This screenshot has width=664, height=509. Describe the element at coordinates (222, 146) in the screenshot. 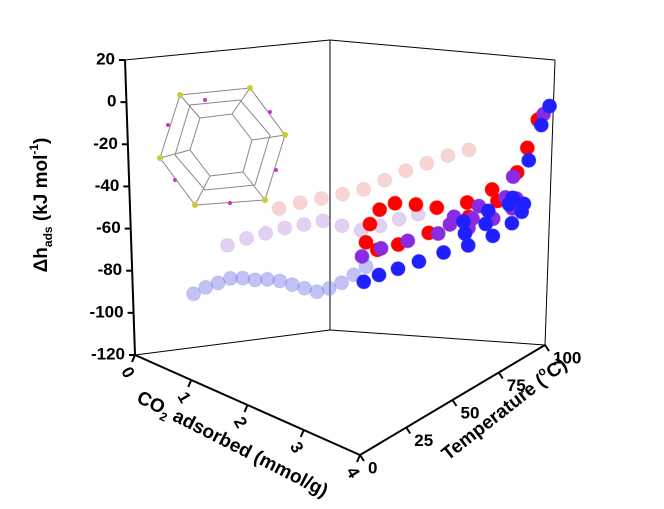

I see `structure-inset` at that location.